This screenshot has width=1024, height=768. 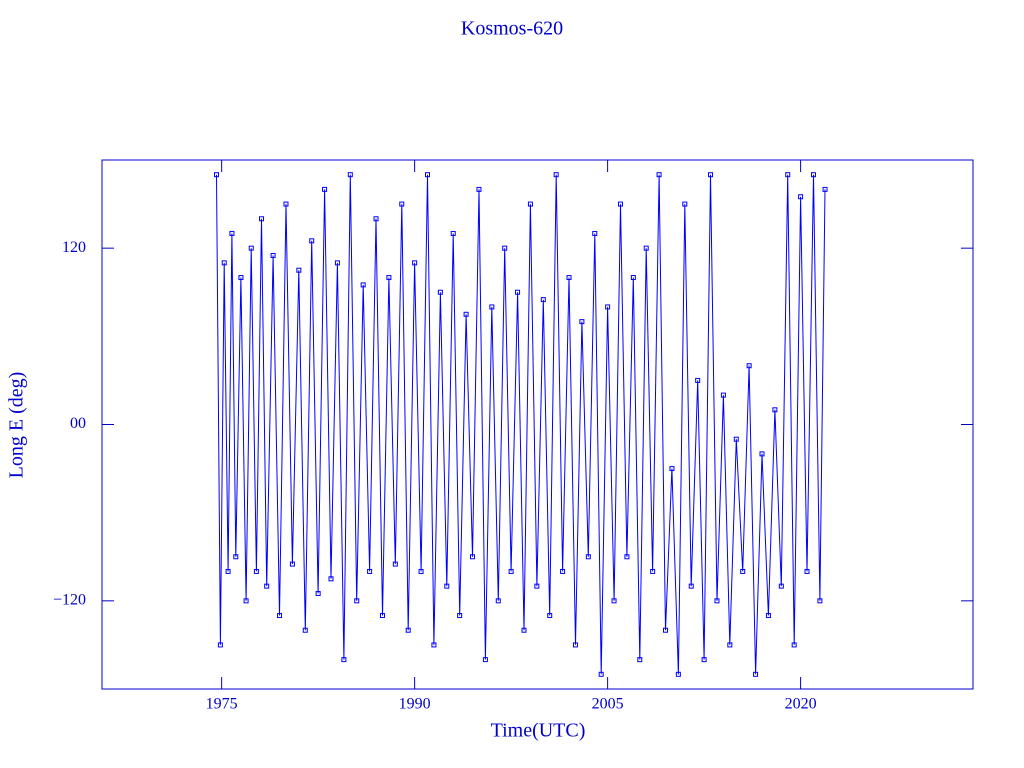 What do you see at coordinates (512, 29) in the screenshot?
I see `chart-title: Kosmos-620` at bounding box center [512, 29].